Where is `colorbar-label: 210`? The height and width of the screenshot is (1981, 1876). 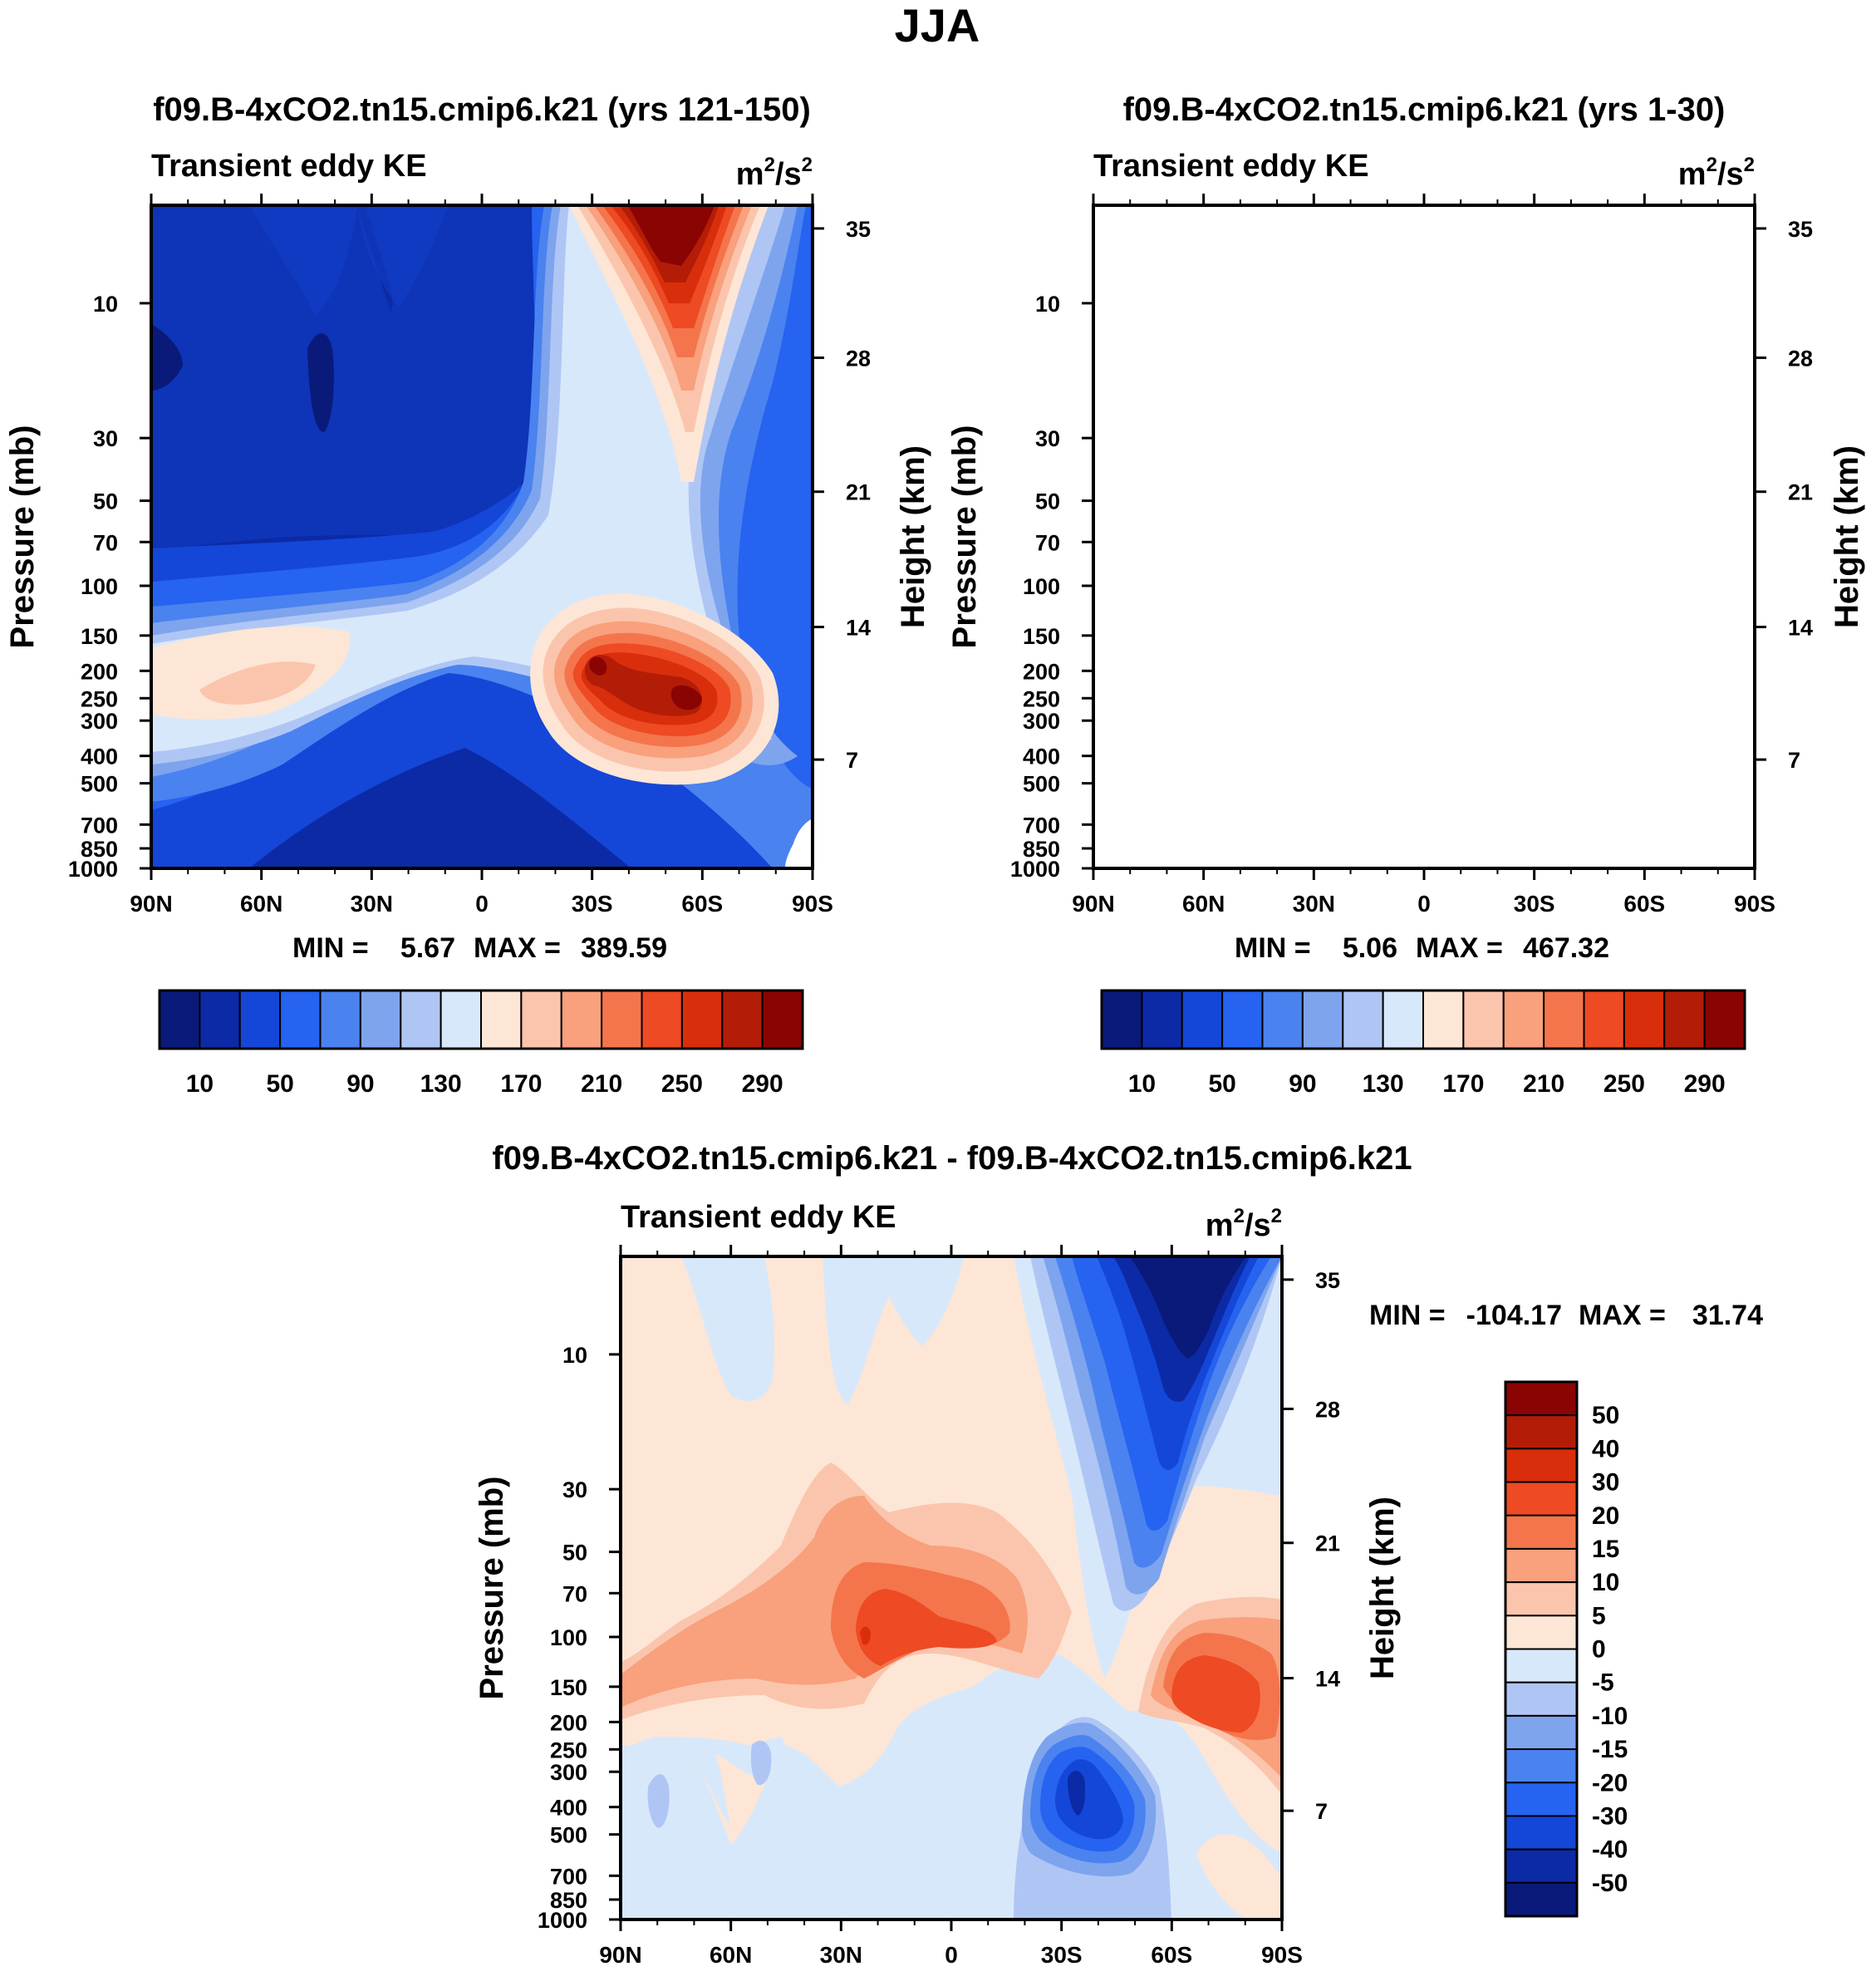
colorbar-label: 210 is located at coordinates (601, 1084).